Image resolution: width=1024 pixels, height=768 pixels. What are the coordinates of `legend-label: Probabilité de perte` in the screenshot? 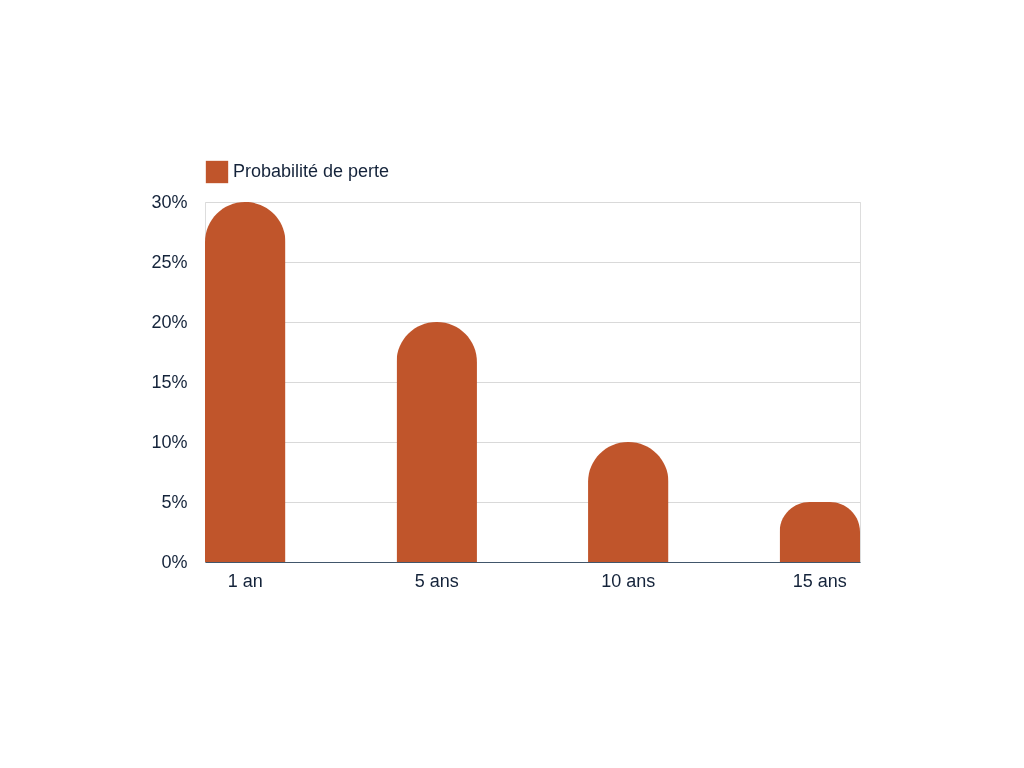 It's located at (311, 171).